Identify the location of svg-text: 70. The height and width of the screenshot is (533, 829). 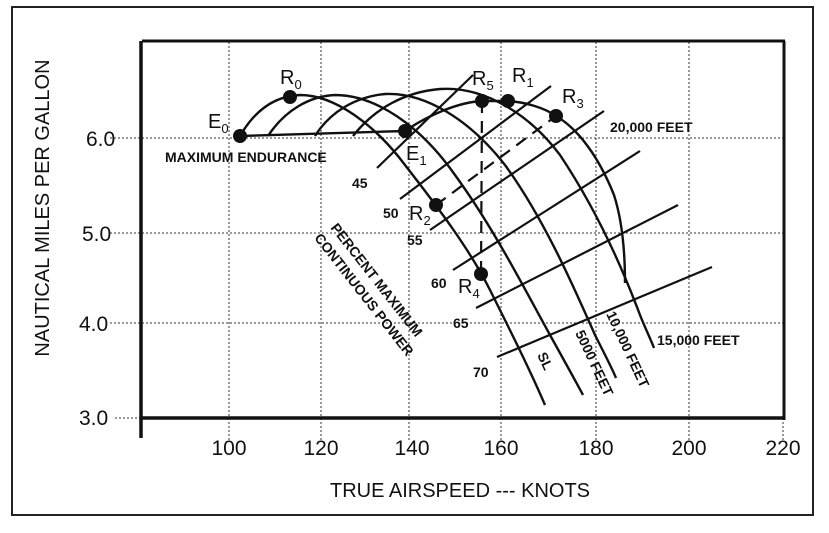
(481, 372).